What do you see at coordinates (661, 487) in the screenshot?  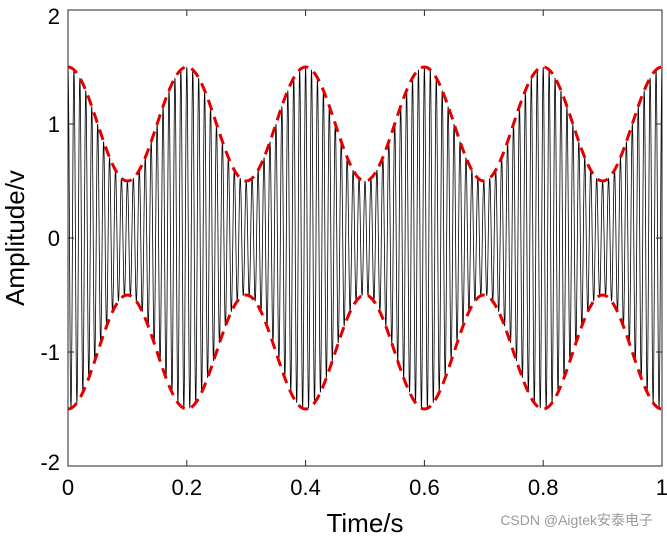 I see `x-tick-label: 1` at bounding box center [661, 487].